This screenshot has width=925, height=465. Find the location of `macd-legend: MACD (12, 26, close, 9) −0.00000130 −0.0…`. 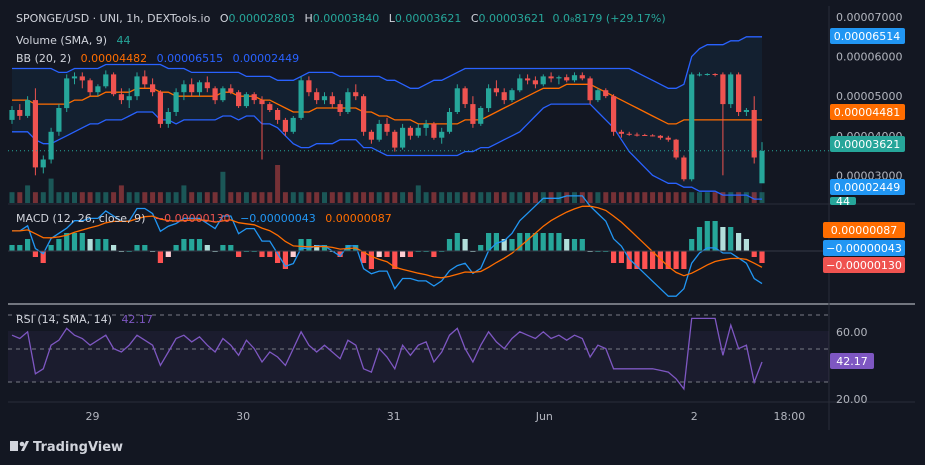

macd-legend: MACD (12, 26, close, 9) −0.00000130 −0.0… is located at coordinates (204, 218).